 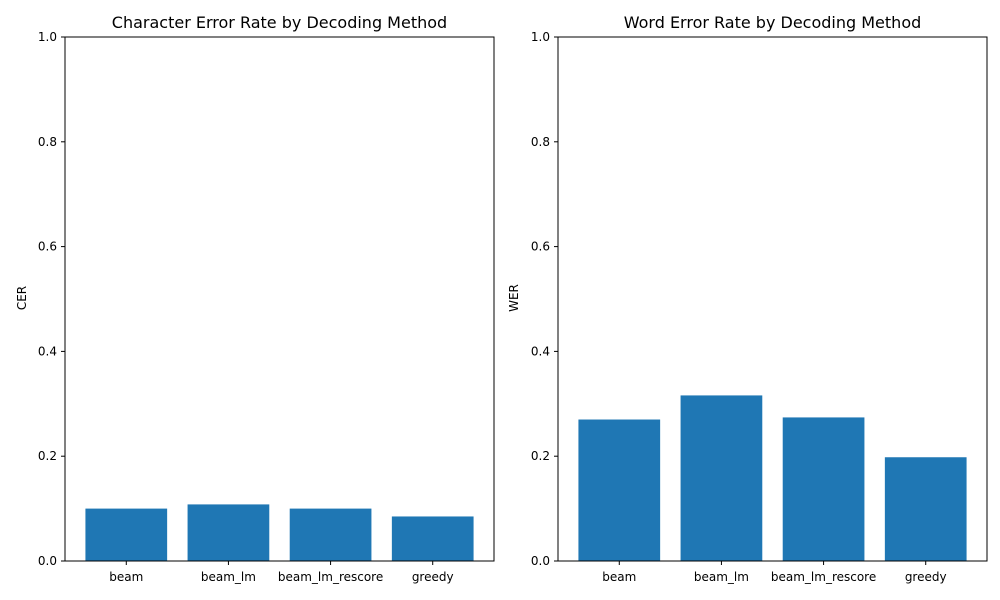 What do you see at coordinates (22, 298) in the screenshot?
I see `y-axis-label: CER` at bounding box center [22, 298].